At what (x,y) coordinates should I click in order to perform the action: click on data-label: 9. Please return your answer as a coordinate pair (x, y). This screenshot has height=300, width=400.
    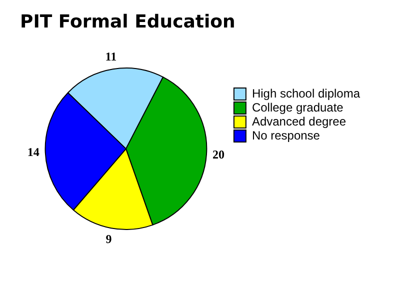
    Looking at the image, I should click on (109, 239).